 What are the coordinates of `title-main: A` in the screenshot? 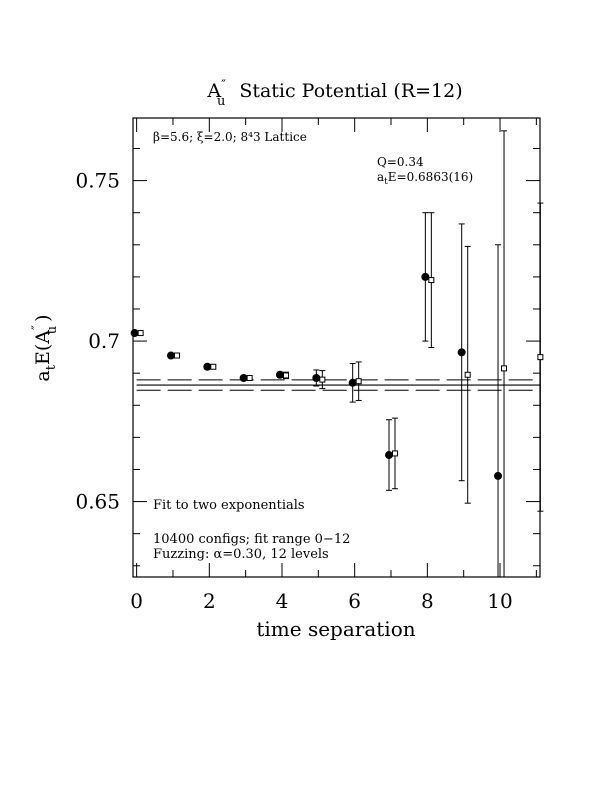 It's located at (213, 91).